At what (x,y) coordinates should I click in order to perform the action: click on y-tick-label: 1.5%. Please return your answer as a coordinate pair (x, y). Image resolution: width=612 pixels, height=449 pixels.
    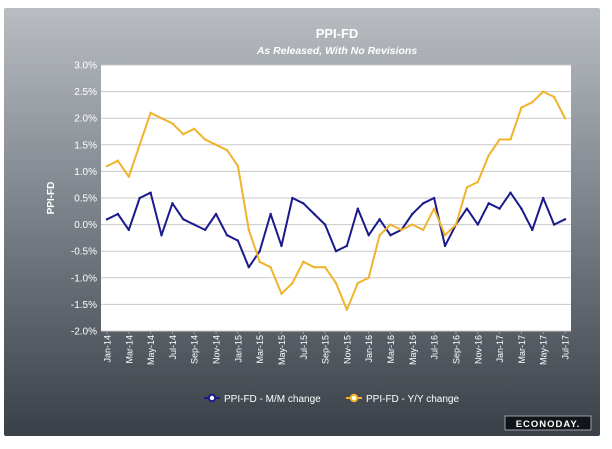
    Looking at the image, I should click on (85, 145).